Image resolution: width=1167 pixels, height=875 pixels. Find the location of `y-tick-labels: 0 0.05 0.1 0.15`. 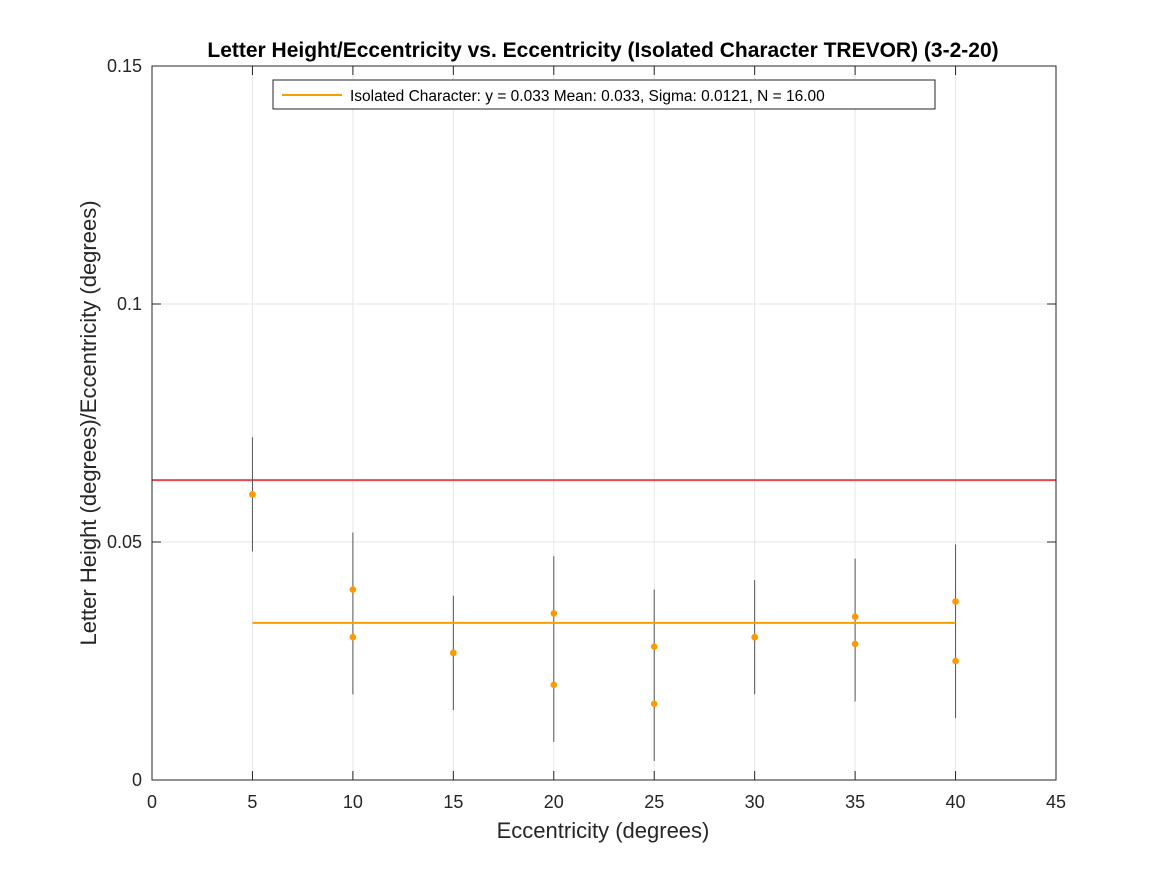

y-tick-labels: 0 0.05 0.1 0.15 is located at coordinates (124, 423).